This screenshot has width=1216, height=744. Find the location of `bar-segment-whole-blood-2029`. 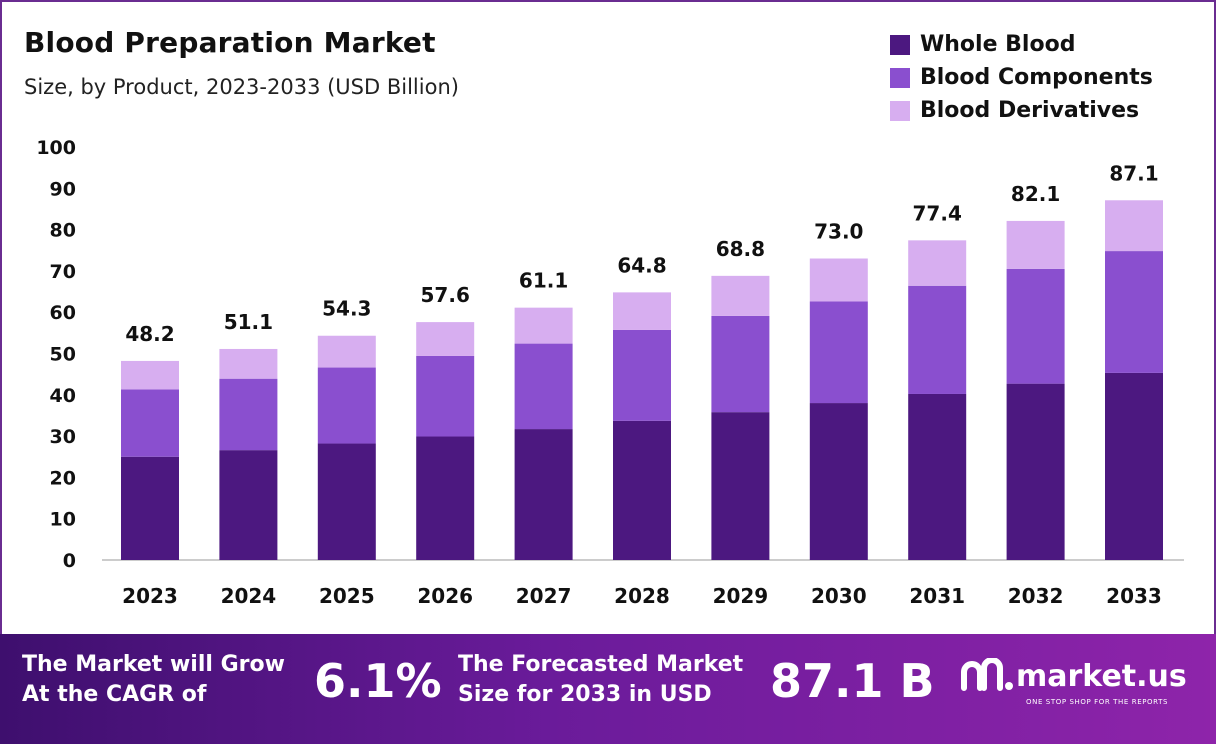

bar-segment-whole-blood-2029 is located at coordinates (740, 486).